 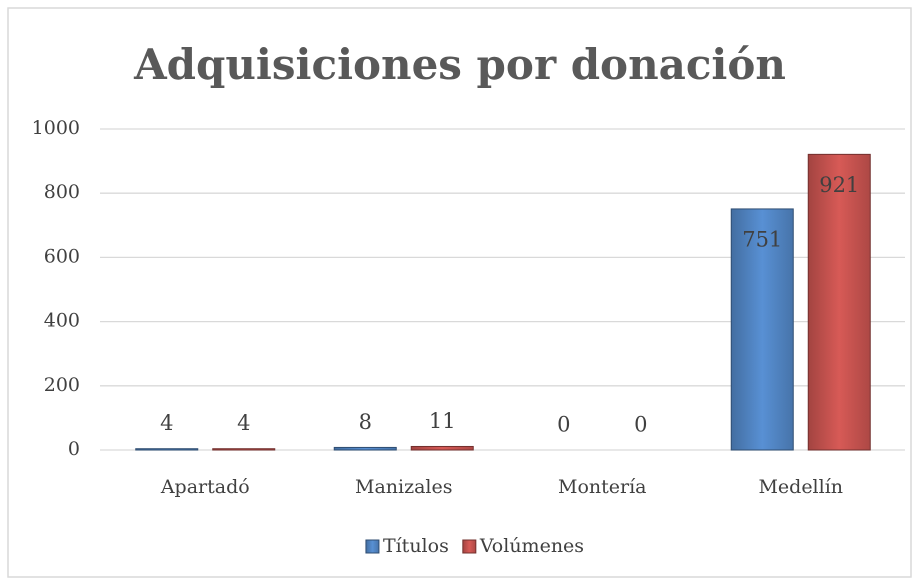 What do you see at coordinates (56, 128) in the screenshot?
I see `y-tick-label: 1000` at bounding box center [56, 128].